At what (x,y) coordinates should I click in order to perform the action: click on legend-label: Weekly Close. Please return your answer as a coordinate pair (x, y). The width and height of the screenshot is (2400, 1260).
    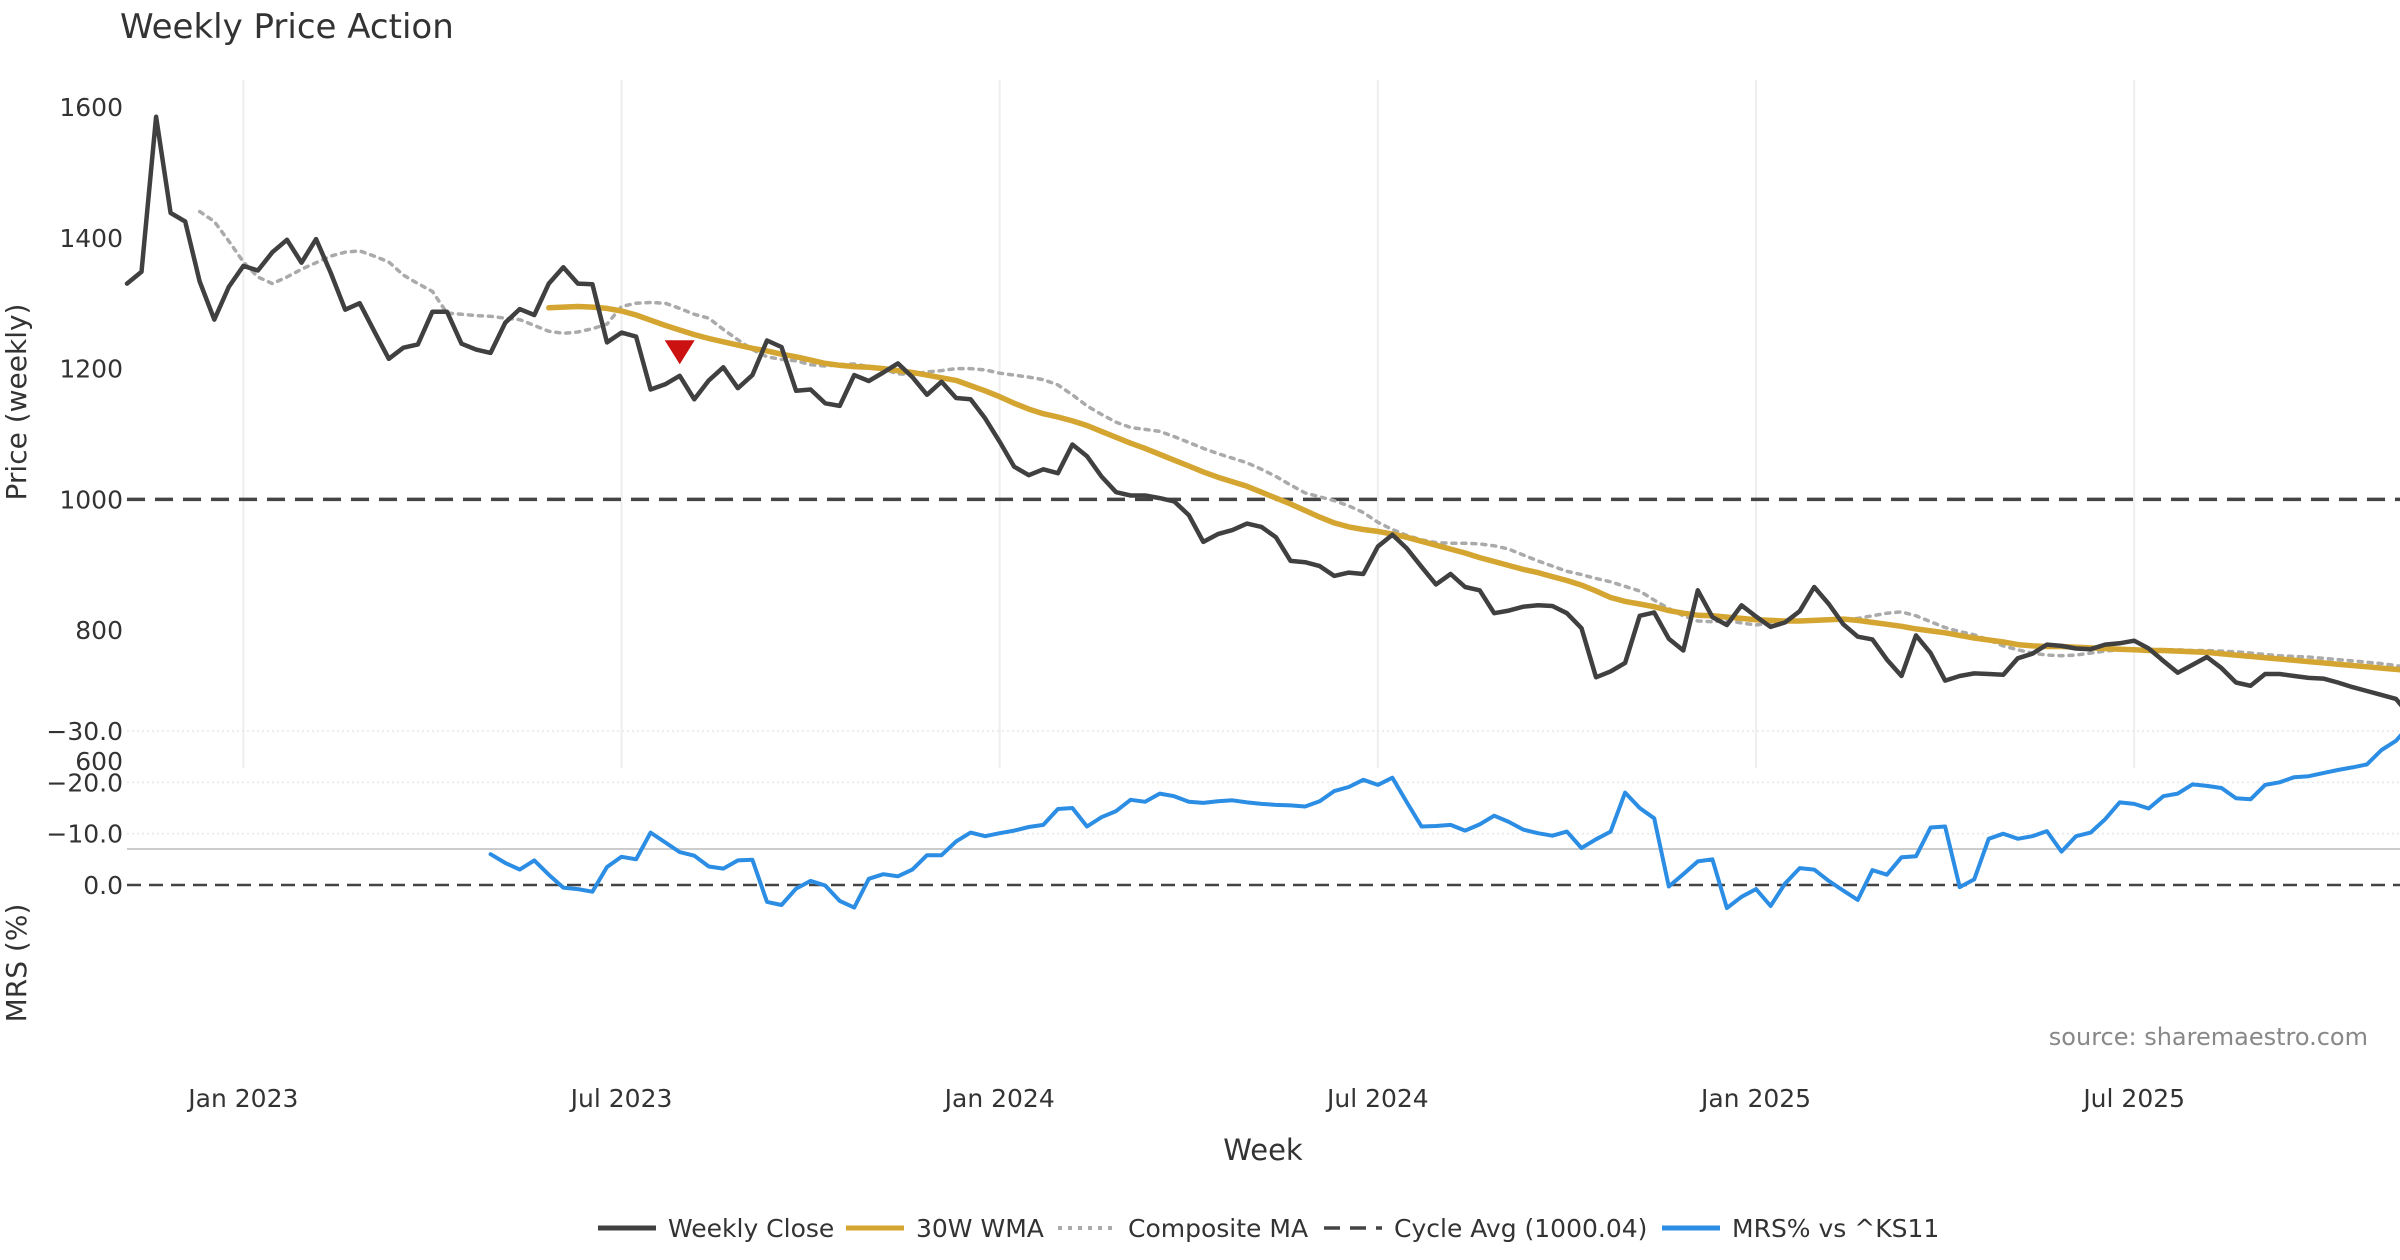
    Looking at the image, I should click on (751, 1228).